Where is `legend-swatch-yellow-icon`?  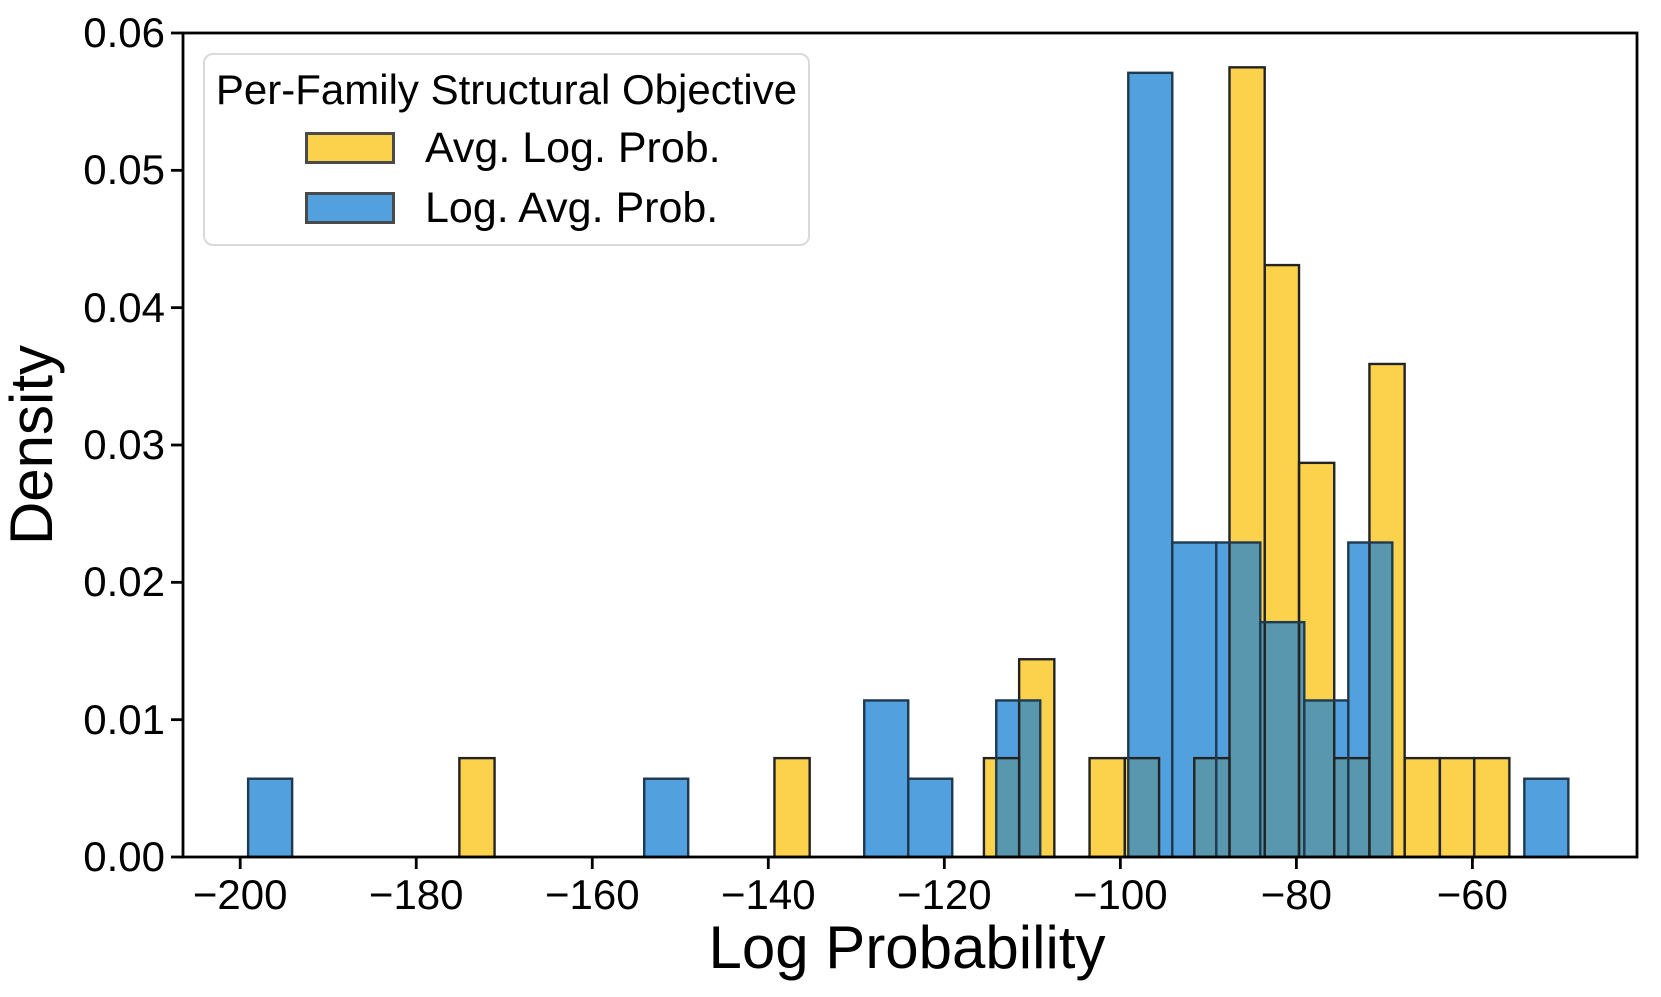
legend-swatch-yellow-icon is located at coordinates (350, 148).